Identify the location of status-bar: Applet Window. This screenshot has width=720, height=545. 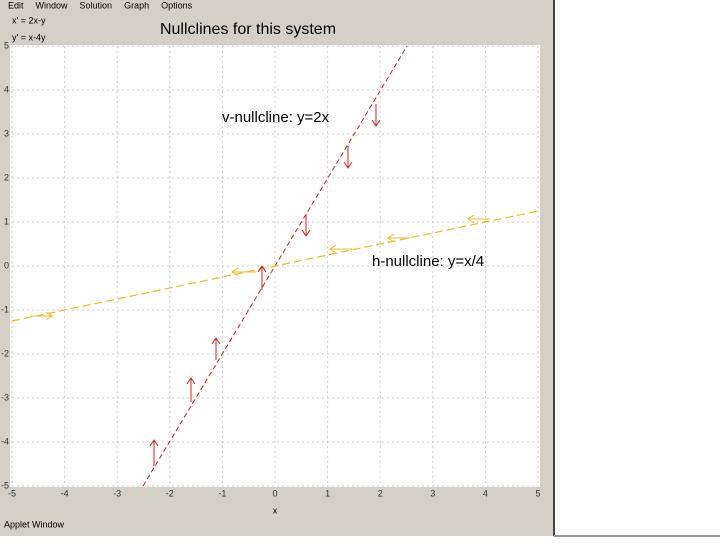
(34, 524).